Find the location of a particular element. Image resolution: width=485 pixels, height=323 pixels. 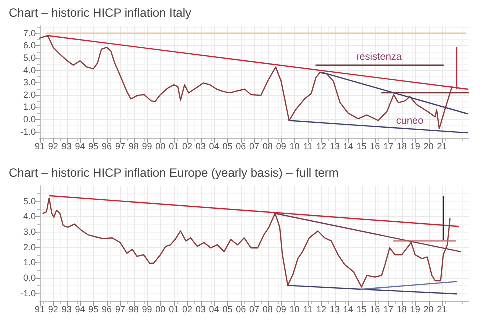

annotation: resistenza is located at coordinates (379, 57).